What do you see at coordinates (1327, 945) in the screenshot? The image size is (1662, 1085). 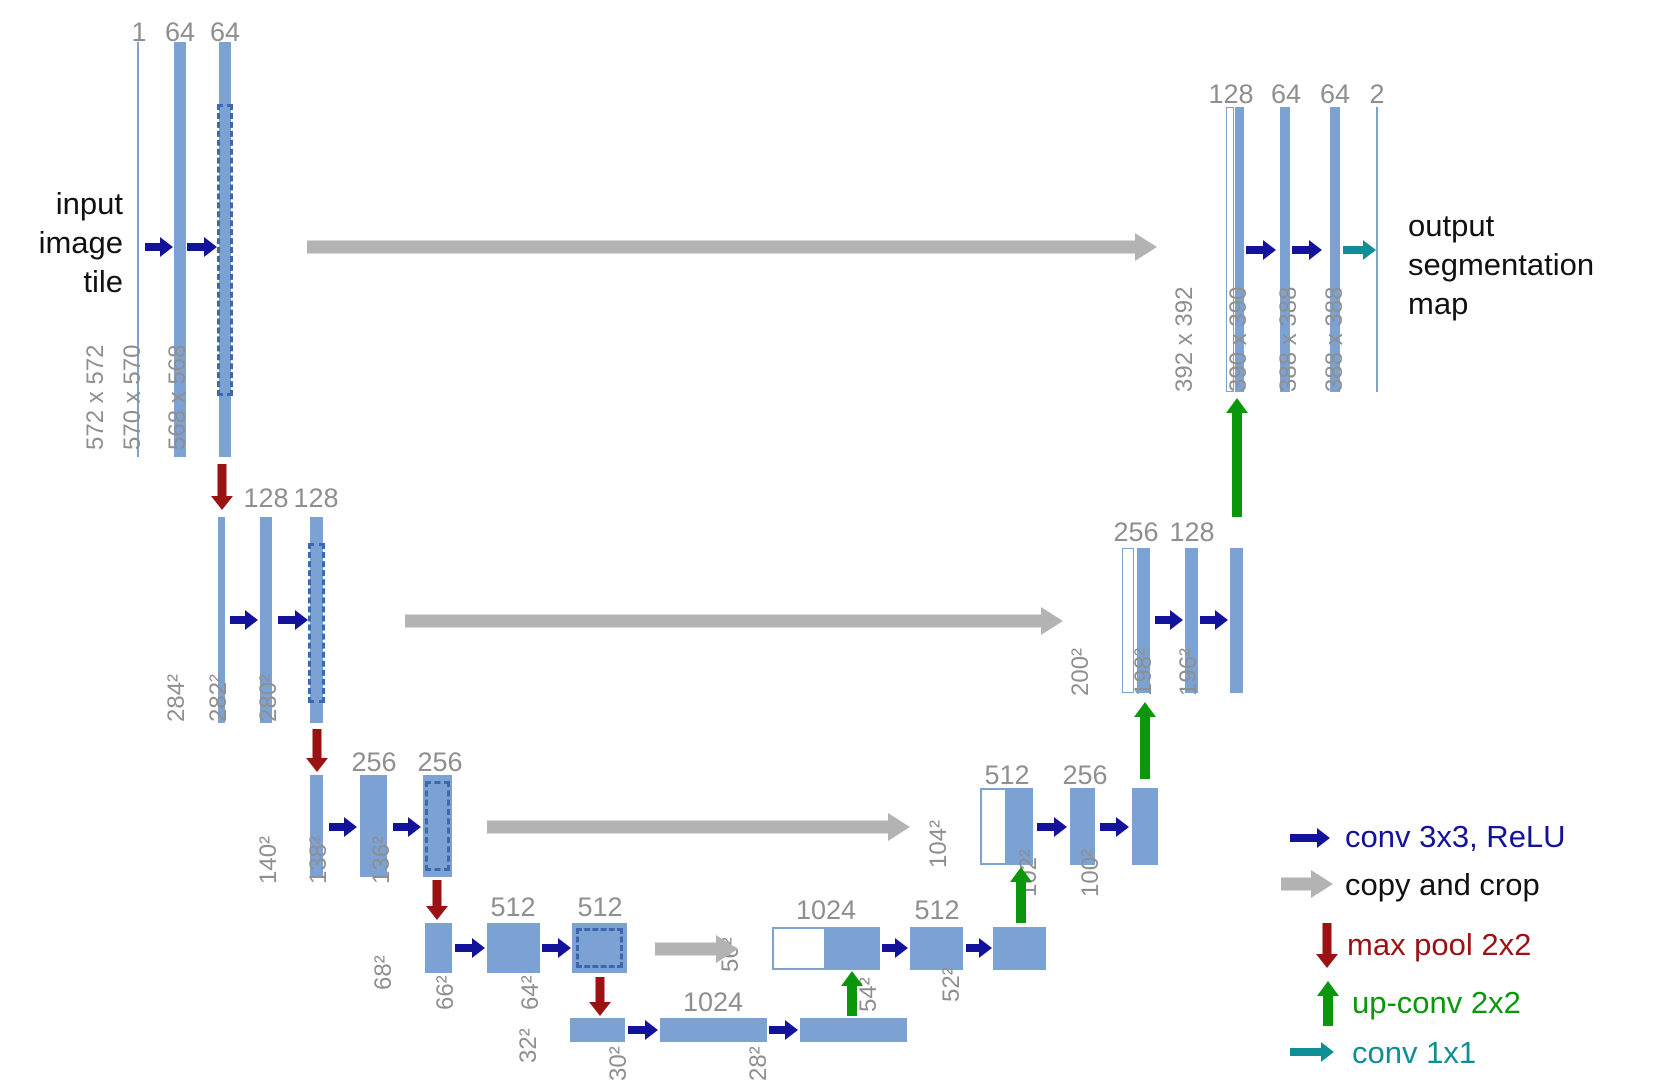 I see `legend-maxpool-arrow-icon` at bounding box center [1327, 945].